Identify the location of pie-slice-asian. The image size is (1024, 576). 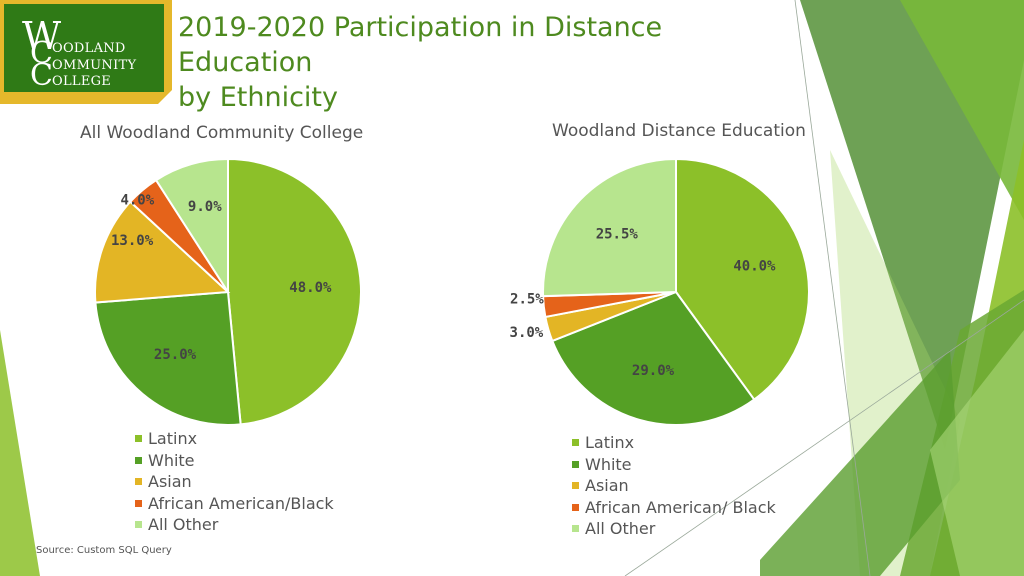
(162, 252).